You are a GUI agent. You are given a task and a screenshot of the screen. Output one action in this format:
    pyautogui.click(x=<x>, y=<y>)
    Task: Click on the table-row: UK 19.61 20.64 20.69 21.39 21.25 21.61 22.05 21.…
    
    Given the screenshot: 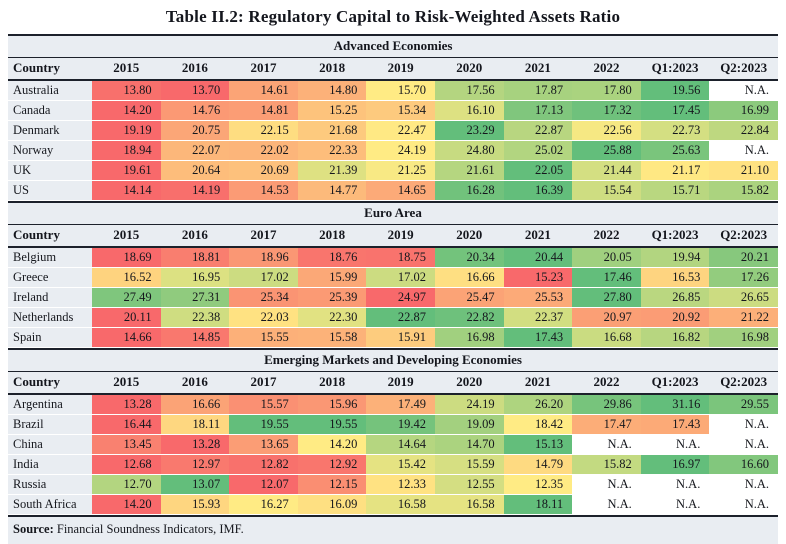 What is the action you would take?
    pyautogui.click(x=393, y=170)
    